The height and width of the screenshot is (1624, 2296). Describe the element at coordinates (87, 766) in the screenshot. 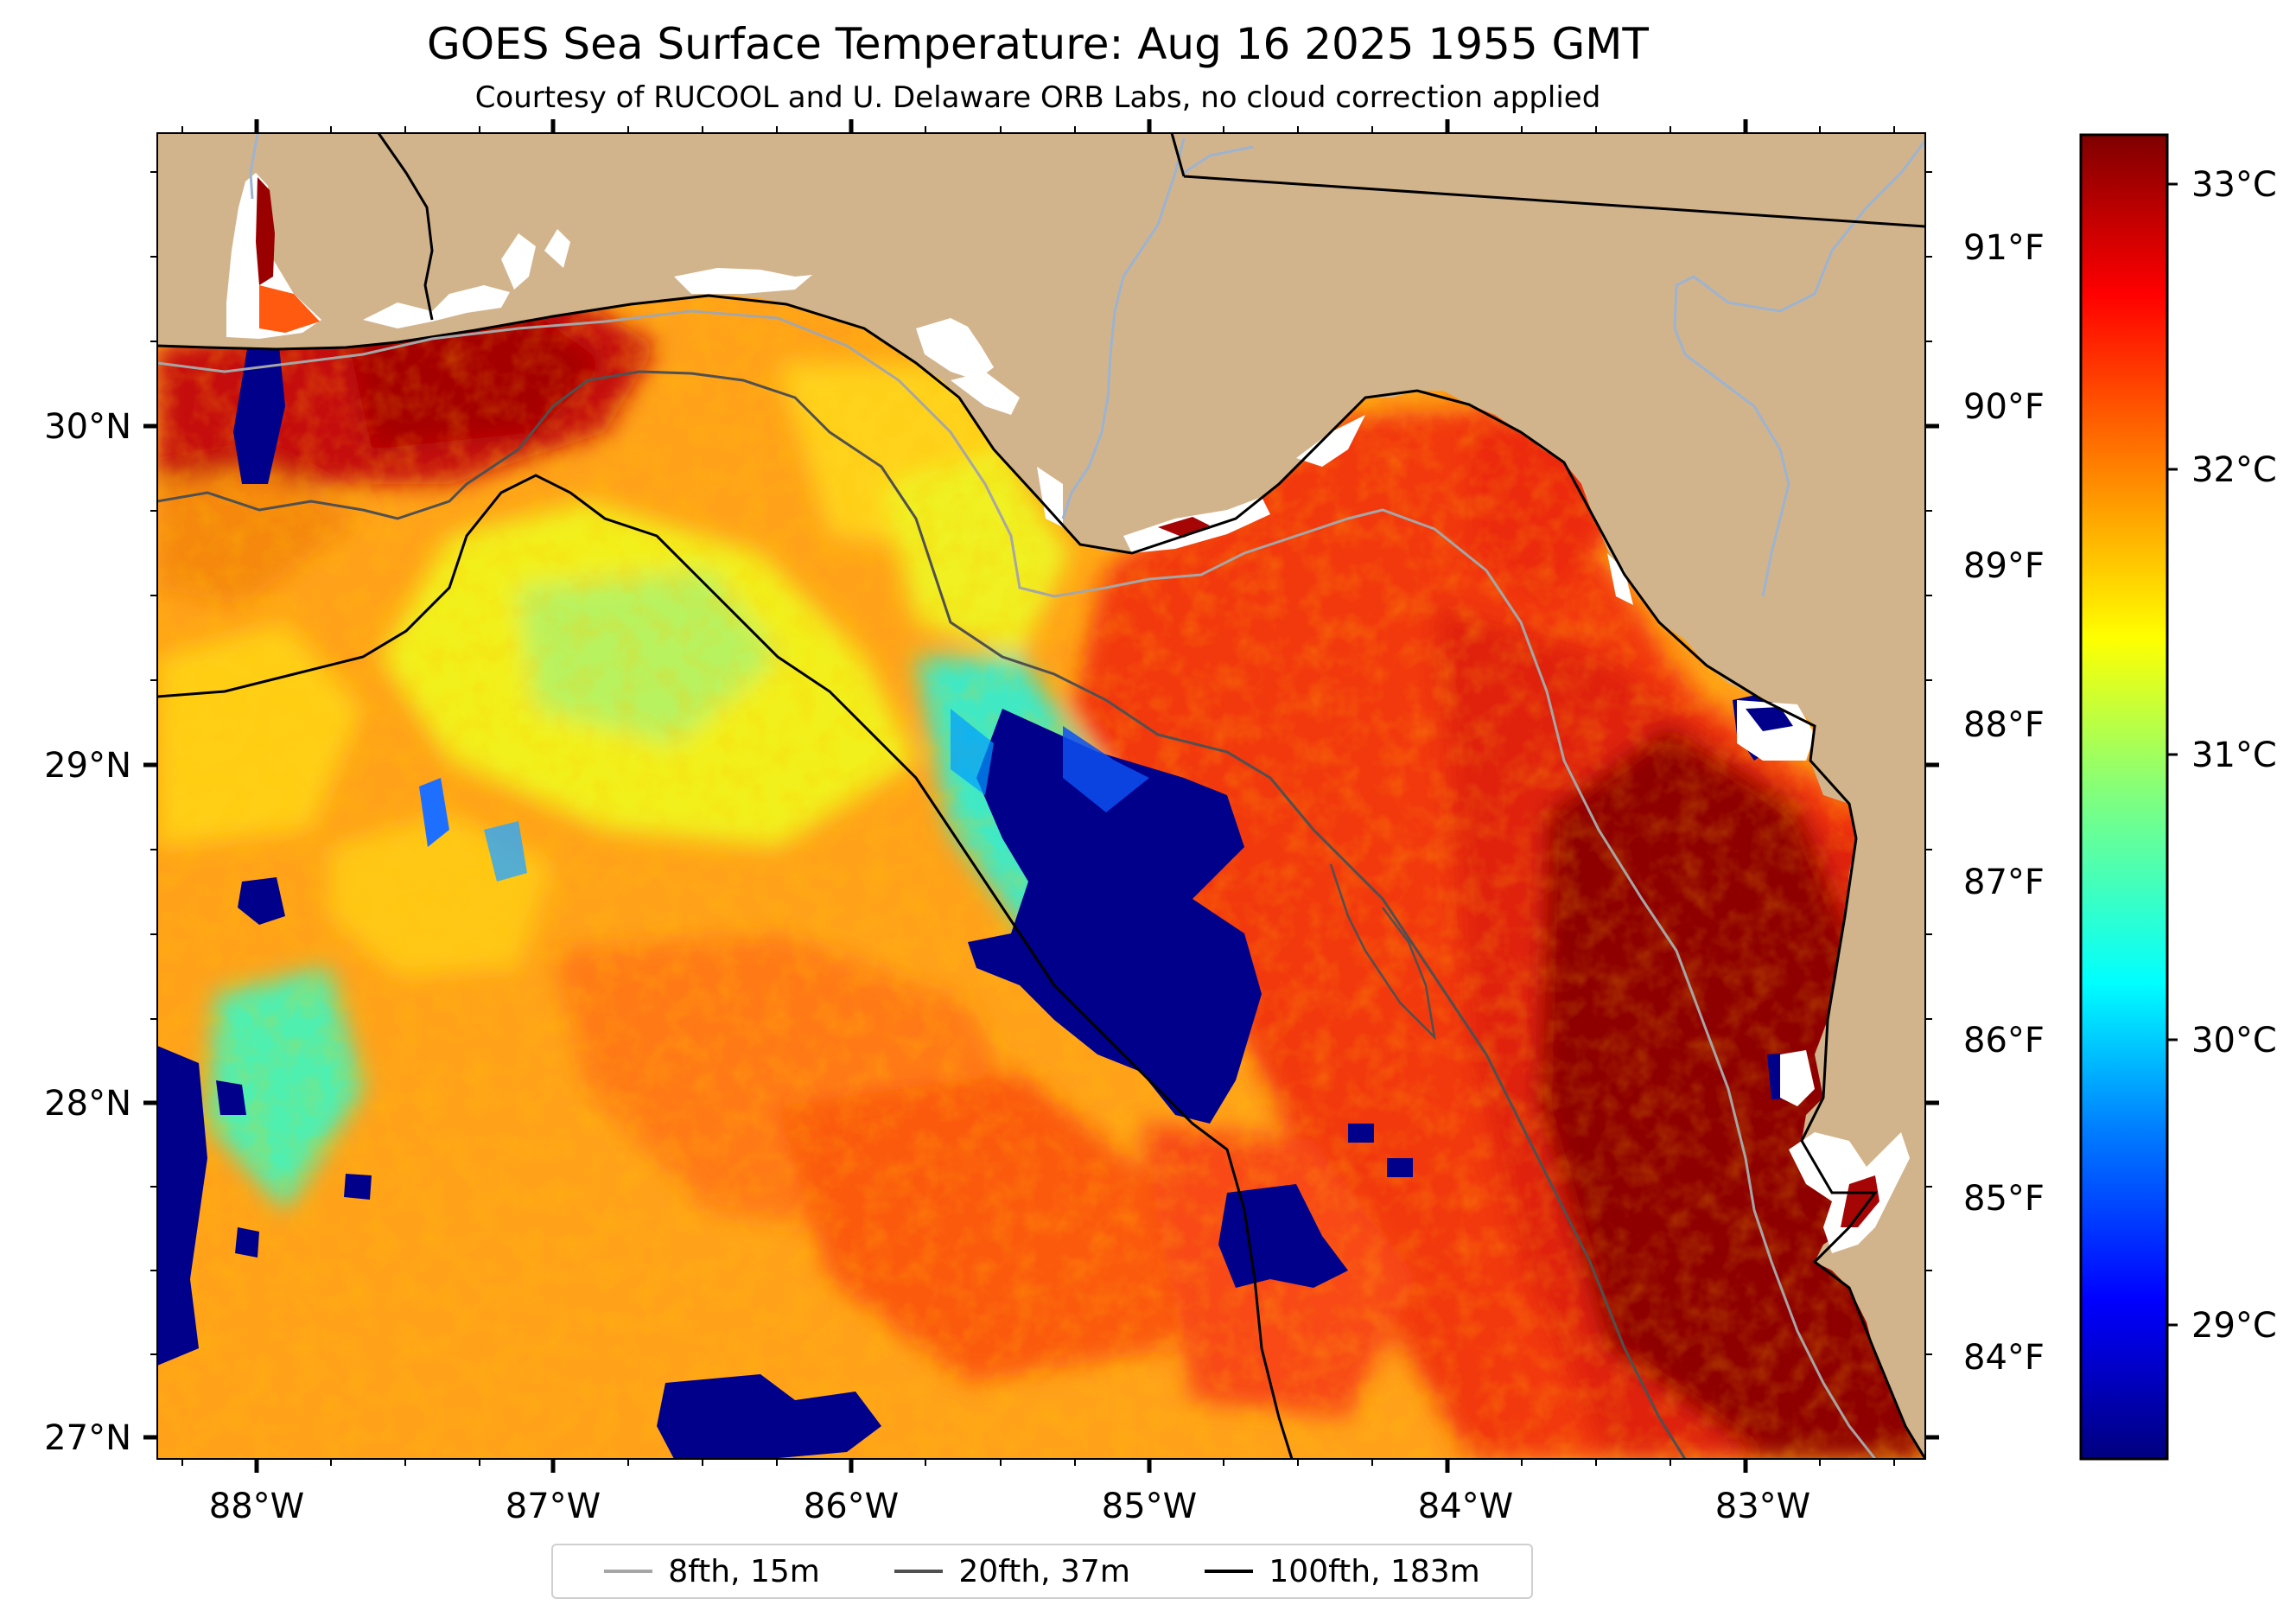

I see `lat-label: 29°N` at that location.